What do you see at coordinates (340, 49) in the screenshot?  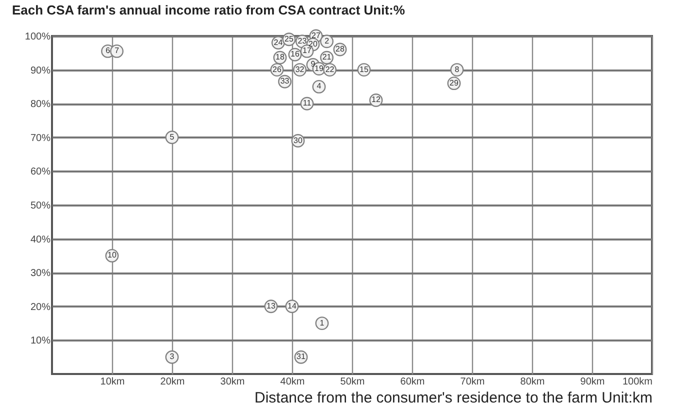 I see `annotation: 28` at bounding box center [340, 49].